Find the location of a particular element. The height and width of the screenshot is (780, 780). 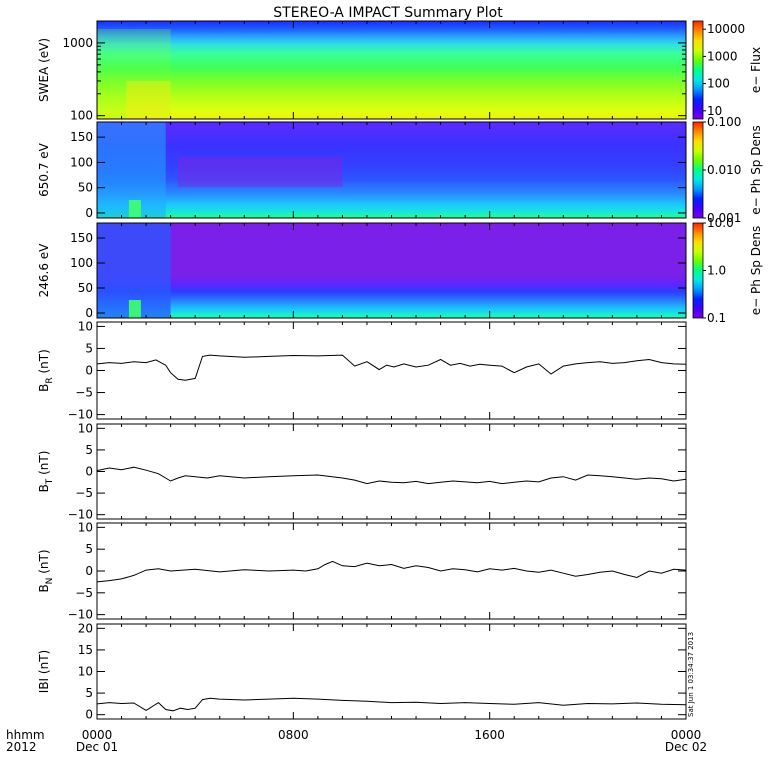

br-ytick-label: −10 is located at coordinates (80, 415).